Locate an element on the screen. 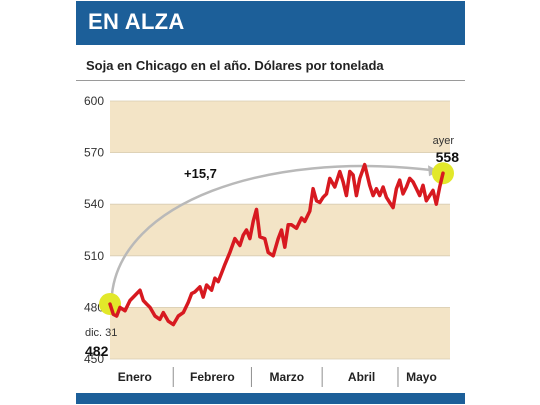  footer-bar is located at coordinates (270, 398).